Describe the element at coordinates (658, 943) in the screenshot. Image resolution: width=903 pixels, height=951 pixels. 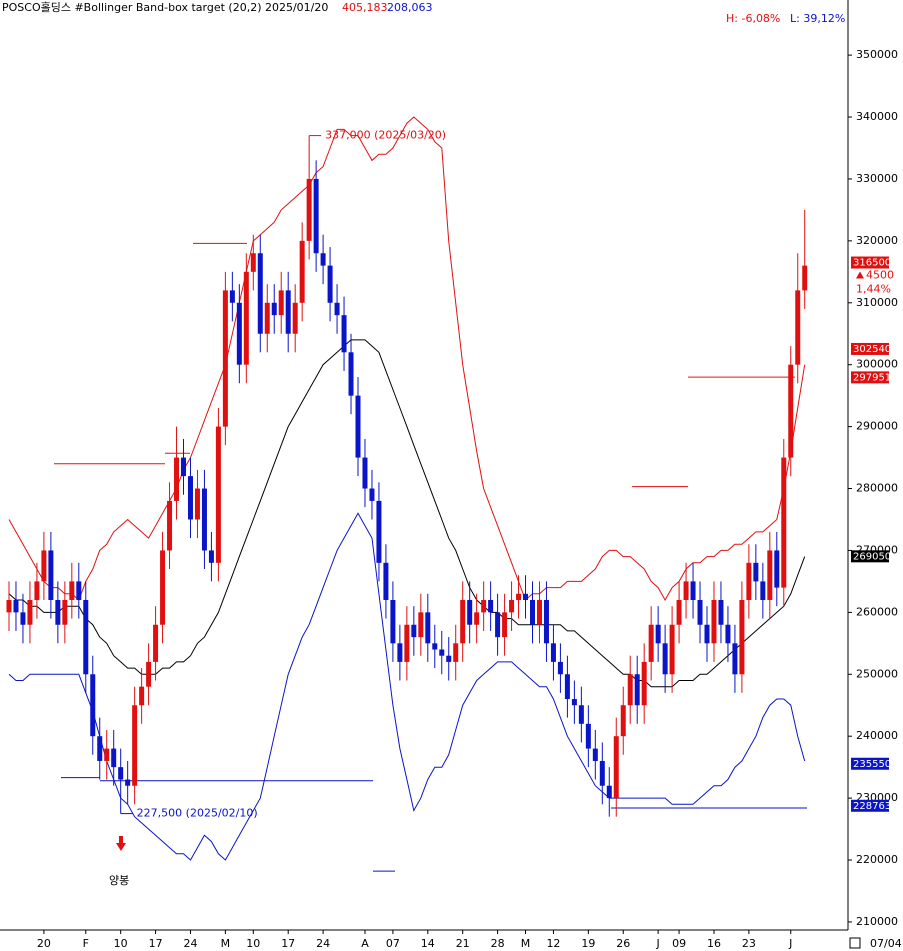
I see `x-tick-label: J` at that location.